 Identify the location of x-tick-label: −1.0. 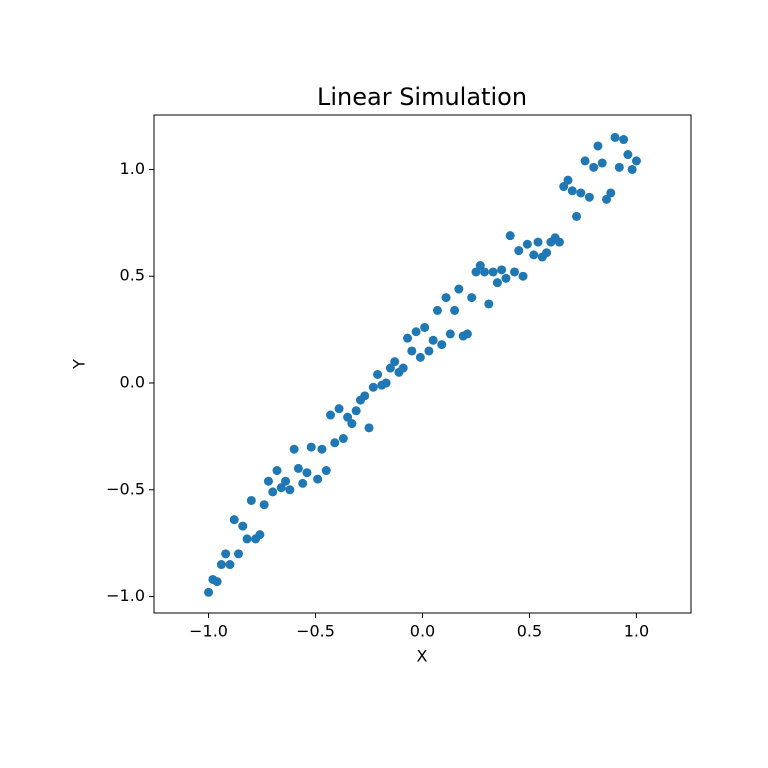
(208, 631).